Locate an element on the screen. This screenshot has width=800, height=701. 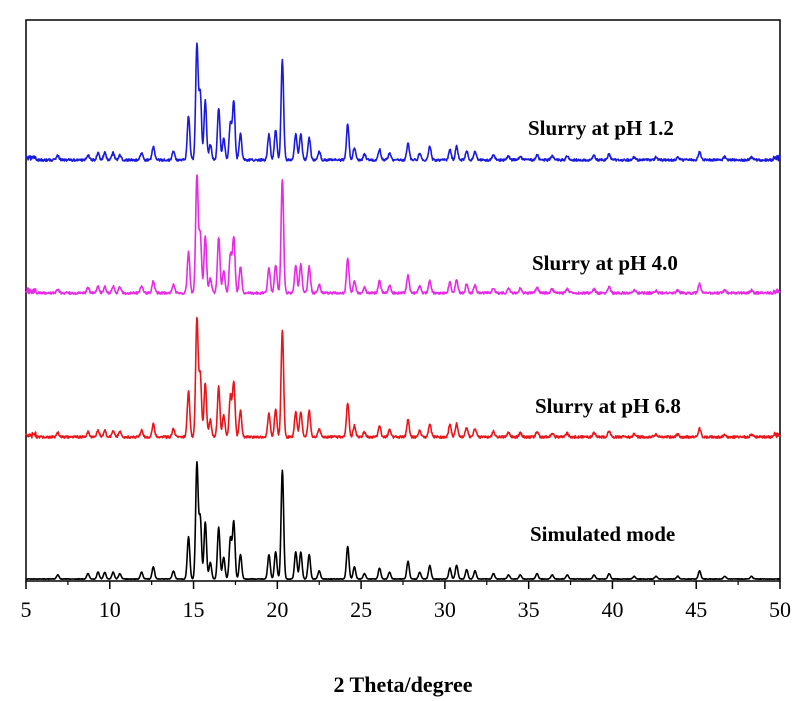
x-tick-label-20: 20 is located at coordinates (277, 609).